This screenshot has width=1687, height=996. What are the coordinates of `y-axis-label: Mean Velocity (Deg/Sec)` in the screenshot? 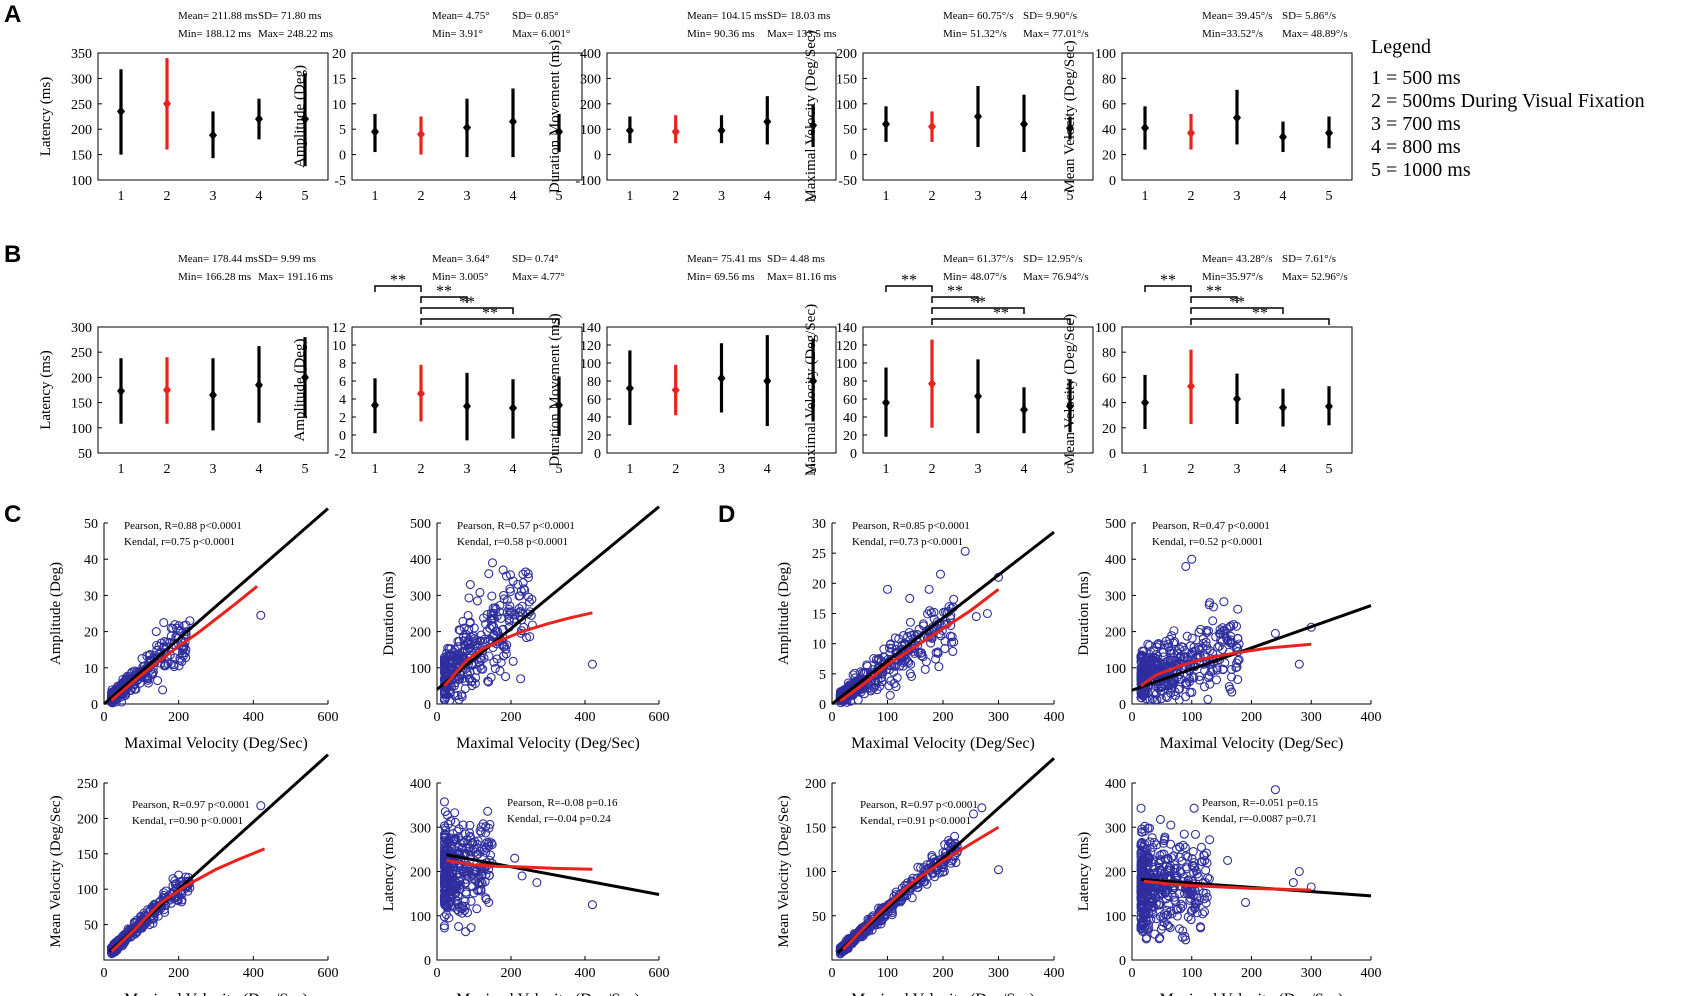 It's located at (1070, 116).